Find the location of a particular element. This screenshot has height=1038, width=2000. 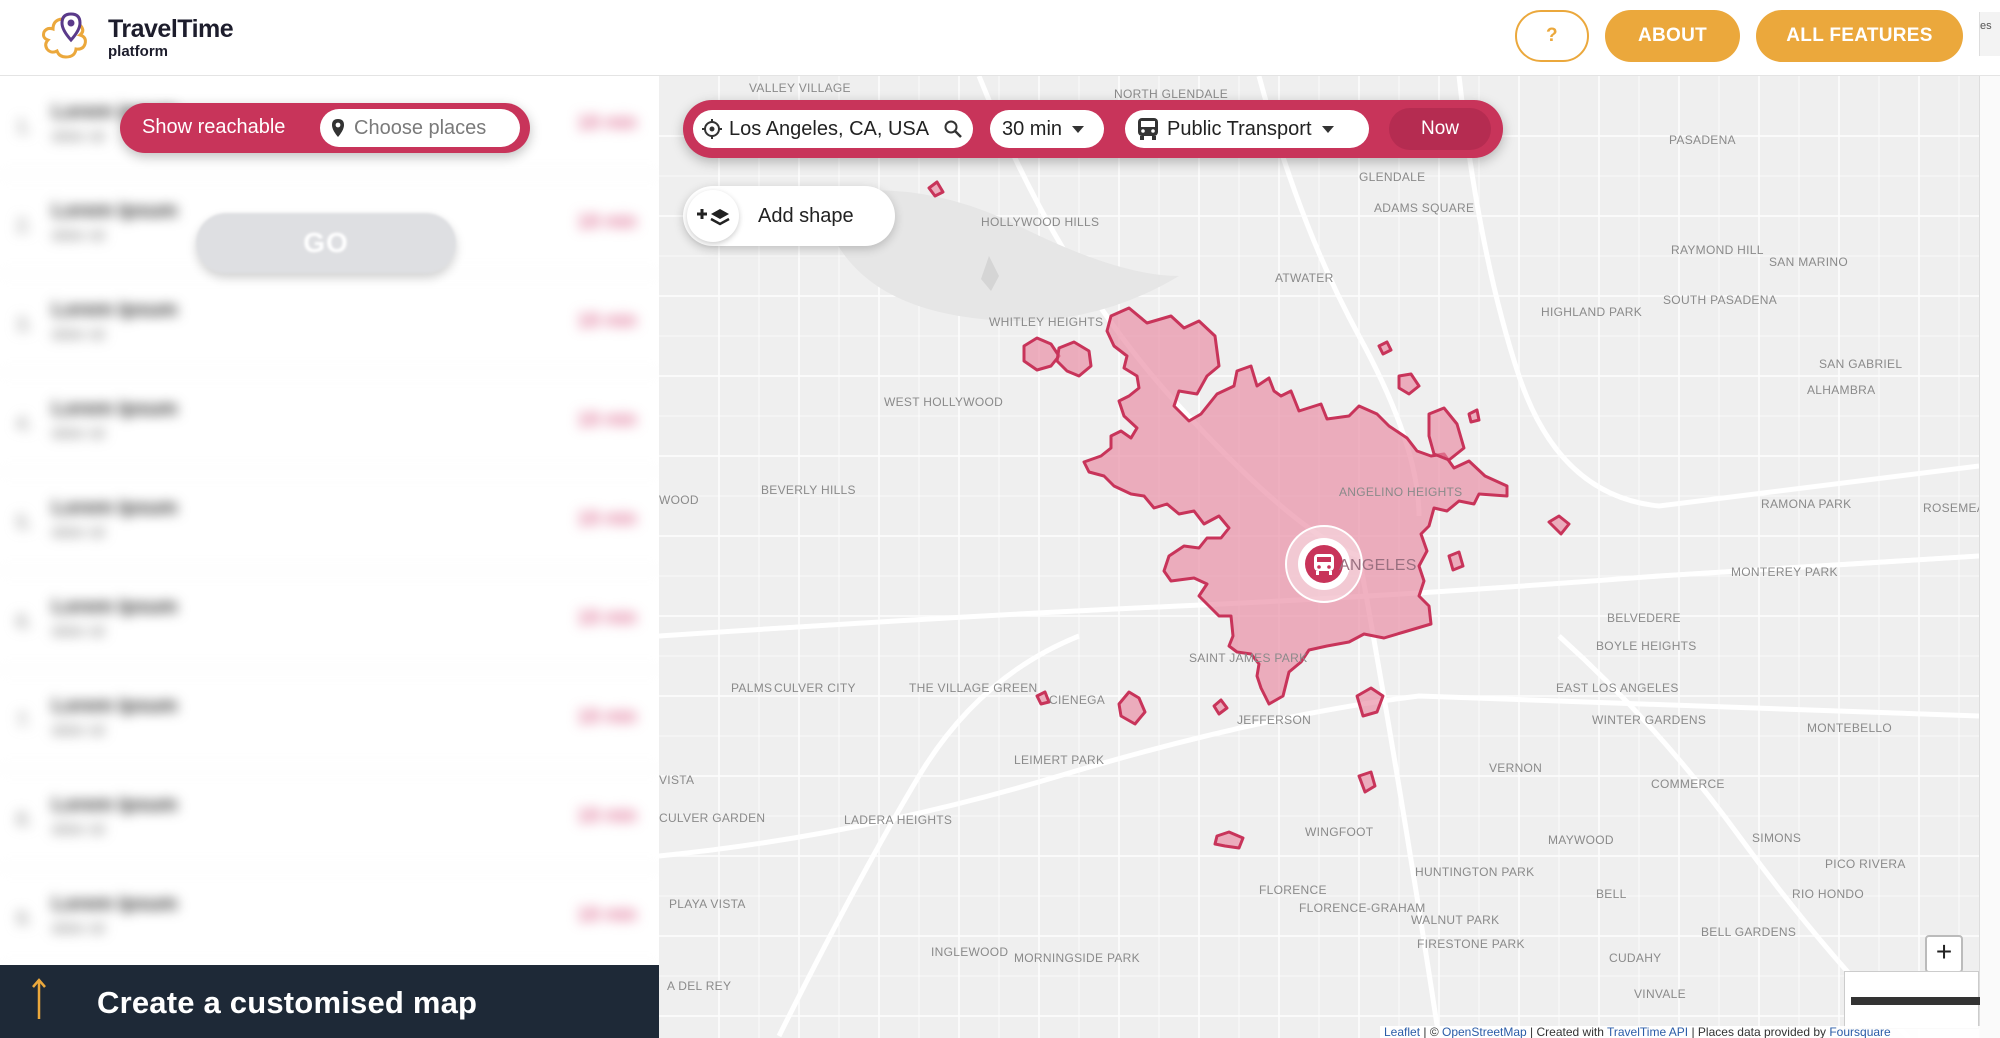

map-place-label: PALMS is located at coordinates (751, 688).